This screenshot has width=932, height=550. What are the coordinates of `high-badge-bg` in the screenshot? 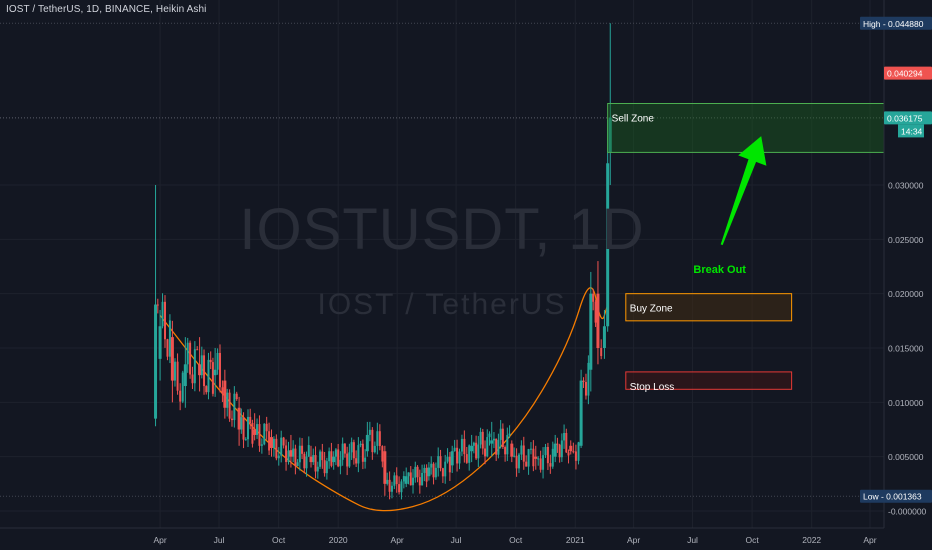 It's located at (896, 23).